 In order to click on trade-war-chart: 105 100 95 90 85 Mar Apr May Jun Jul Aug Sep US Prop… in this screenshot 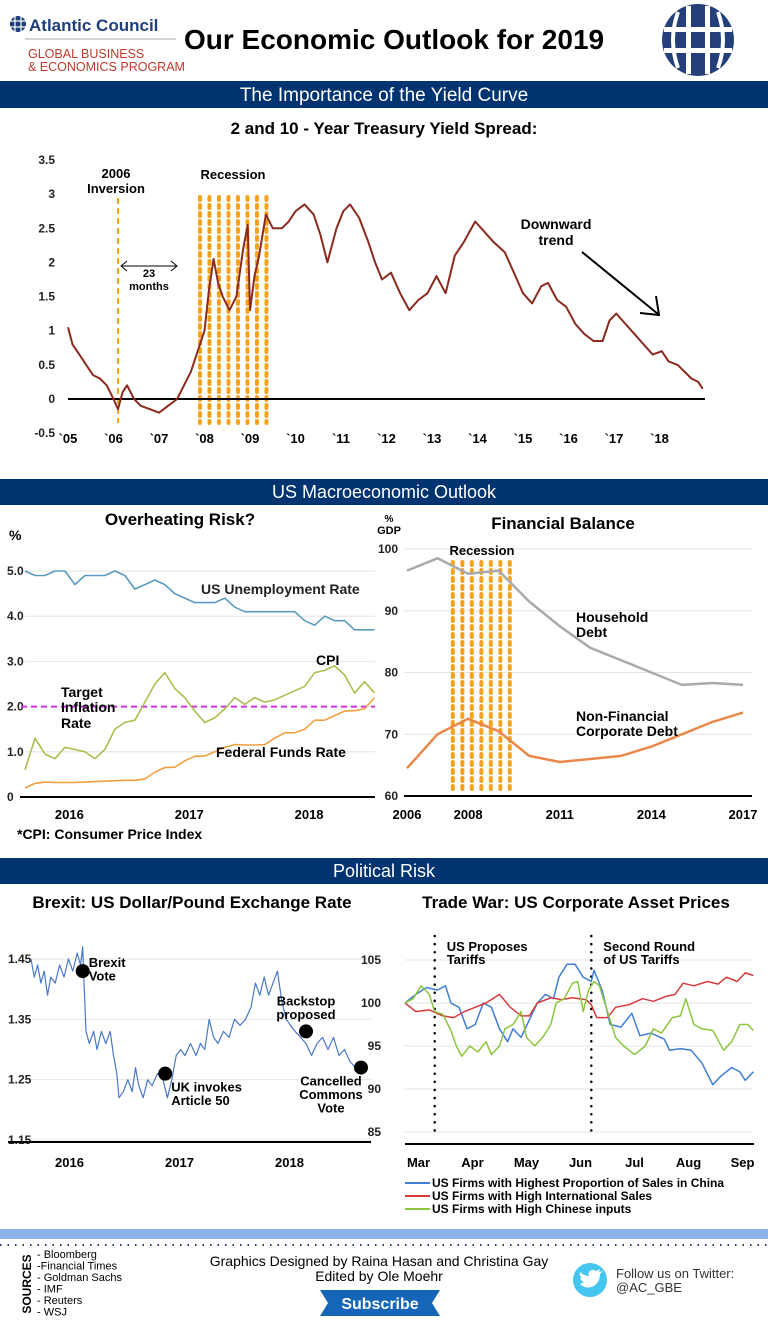, I will do `click(557, 1052)`.